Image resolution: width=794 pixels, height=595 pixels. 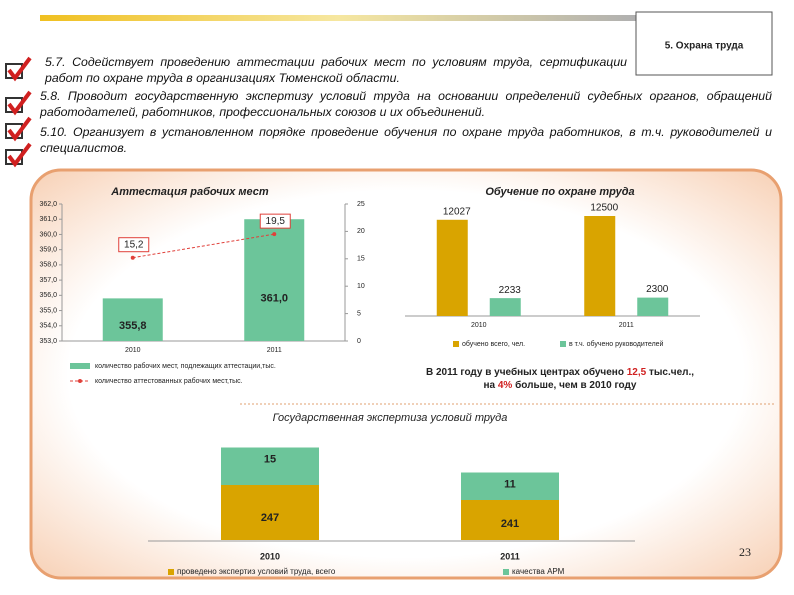 What do you see at coordinates (18, 112) in the screenshot?
I see `checkmarks` at bounding box center [18, 112].